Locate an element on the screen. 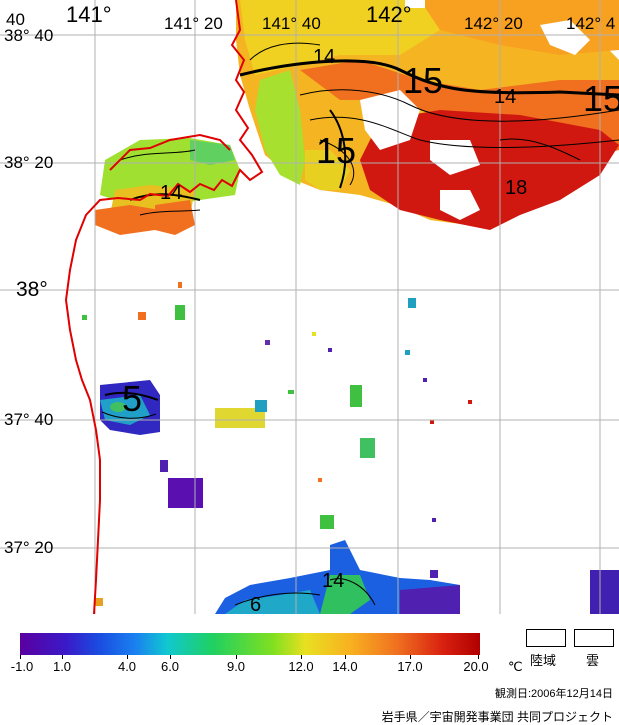 The image size is (619, 725). observation-date: 観測日:2006年12月14日 is located at coordinates (554, 694).